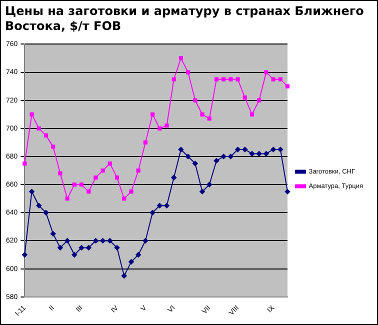 This screenshot has width=378, height=325. Describe the element at coordinates (185, 19) in the screenshot. I see `chart-title: Цены на заготовки и арматуру в странах Ближнего Востока, $/т FOB` at that location.